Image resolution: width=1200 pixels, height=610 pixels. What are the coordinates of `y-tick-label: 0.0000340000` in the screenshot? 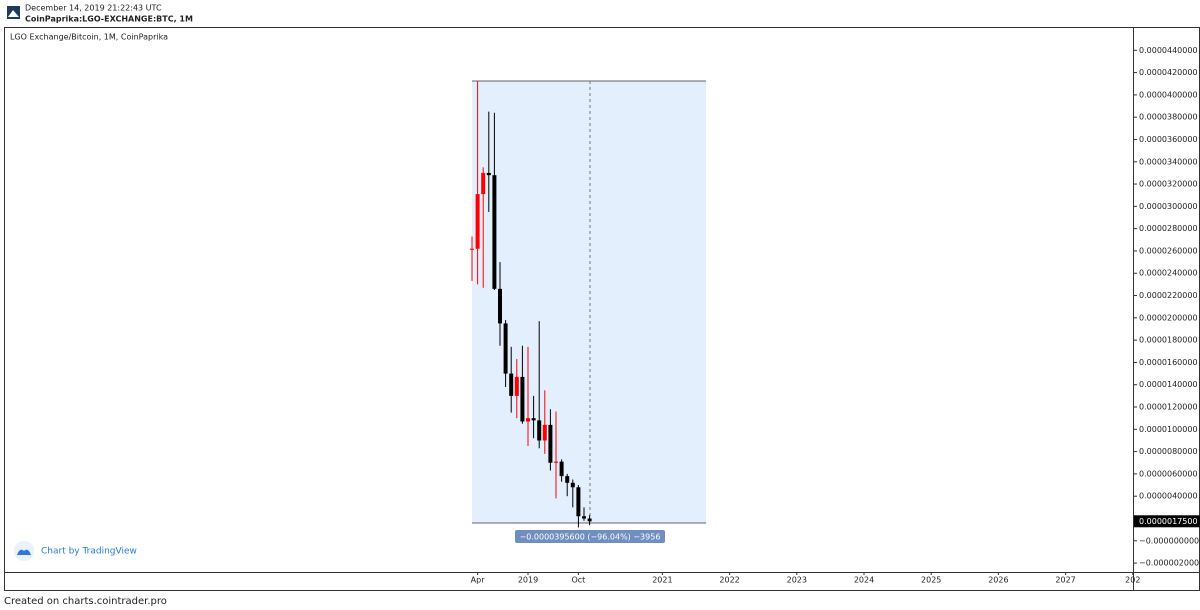 It's located at (1168, 161).